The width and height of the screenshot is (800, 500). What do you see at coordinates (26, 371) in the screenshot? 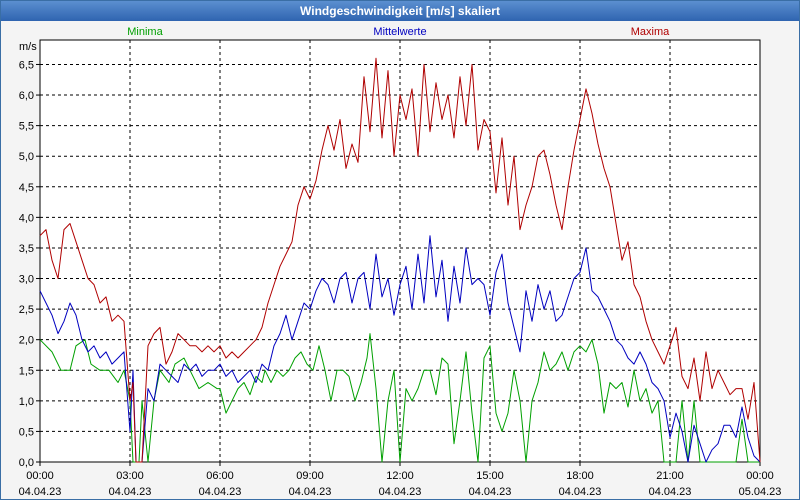
I see `y-tick-label: 1,5` at bounding box center [26, 371].